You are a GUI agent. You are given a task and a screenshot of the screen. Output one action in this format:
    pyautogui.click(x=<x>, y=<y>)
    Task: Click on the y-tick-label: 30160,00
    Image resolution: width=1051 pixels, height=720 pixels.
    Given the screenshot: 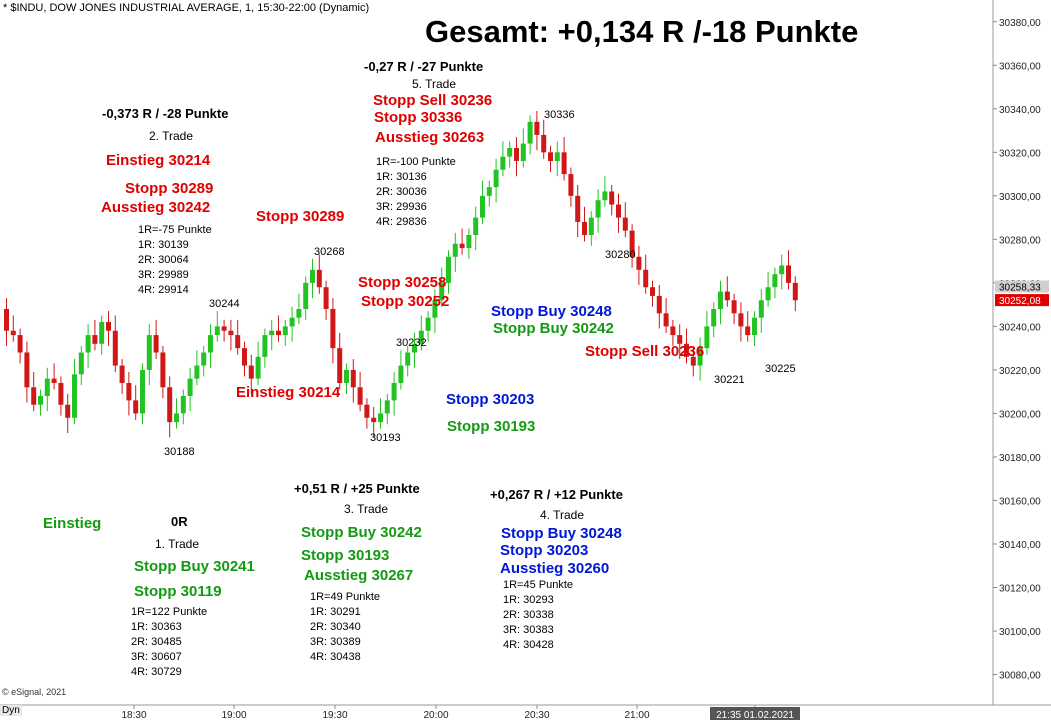 What is the action you would take?
    pyautogui.click(x=1020, y=501)
    